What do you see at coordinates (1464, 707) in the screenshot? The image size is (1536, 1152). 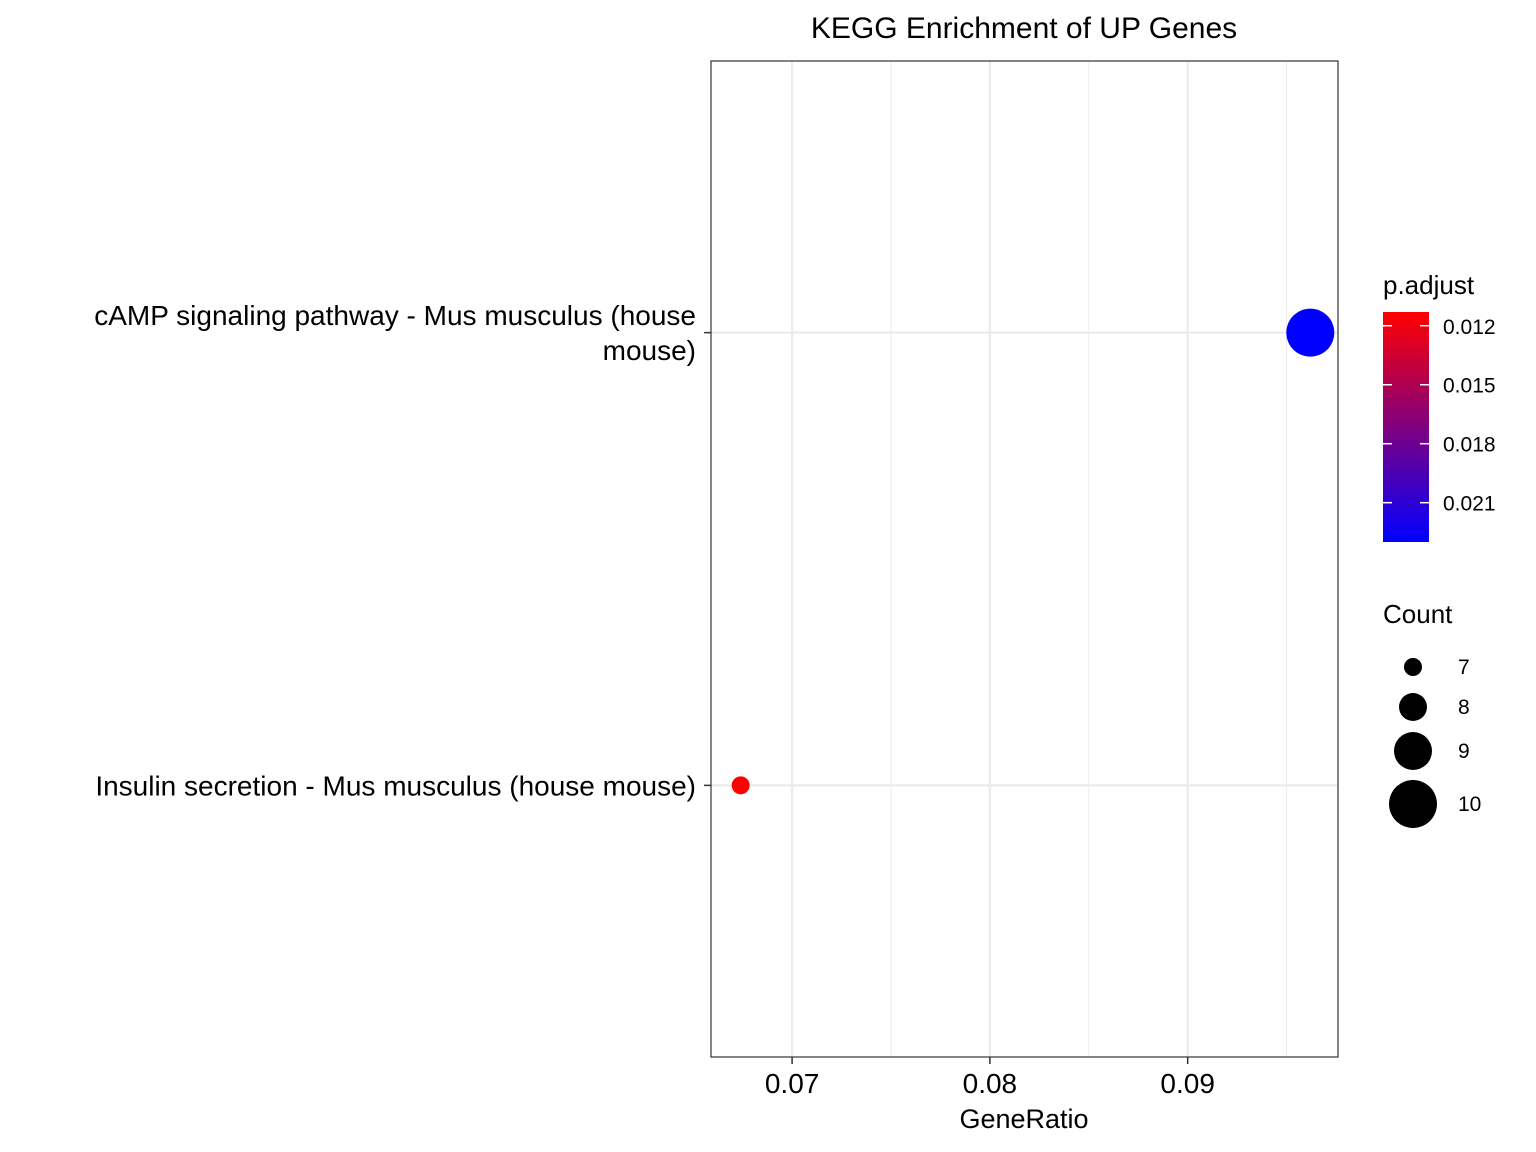 I see `size-key-label: 8` at bounding box center [1464, 707].